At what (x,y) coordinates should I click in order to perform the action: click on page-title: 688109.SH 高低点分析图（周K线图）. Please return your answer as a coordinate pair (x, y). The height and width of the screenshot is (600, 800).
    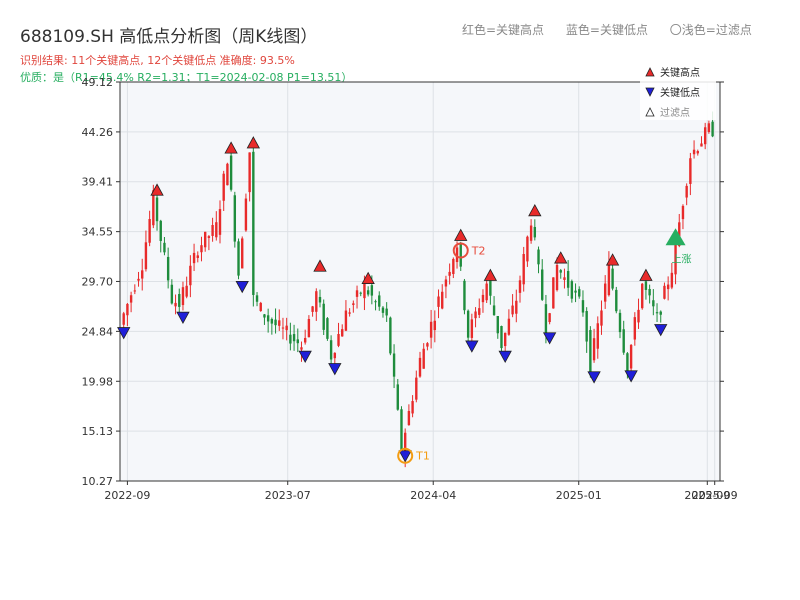
    Looking at the image, I should click on (169, 37).